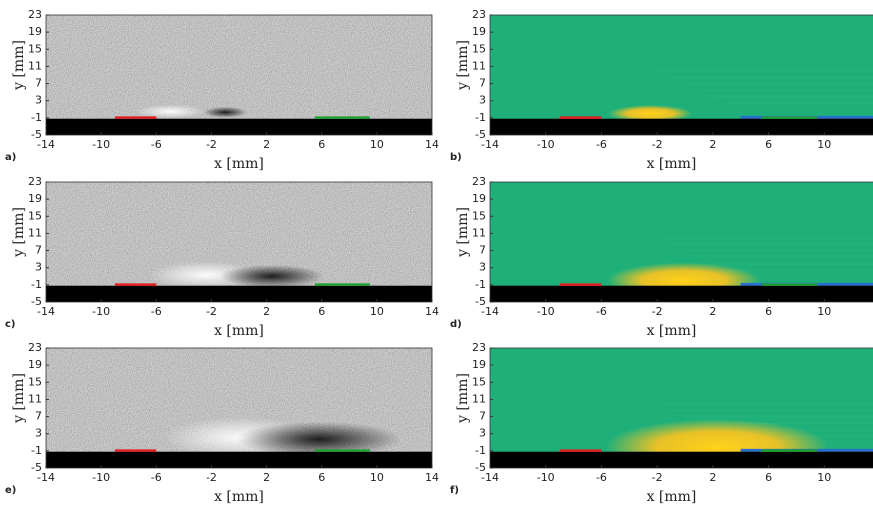  I want to click on bright-blob, so click(170, 111).